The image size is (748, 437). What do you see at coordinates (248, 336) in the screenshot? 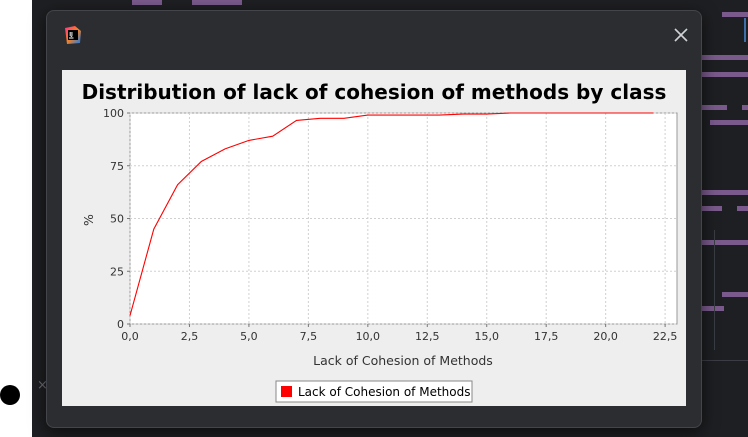
I see `x-tick-label: 5,0` at bounding box center [248, 336].